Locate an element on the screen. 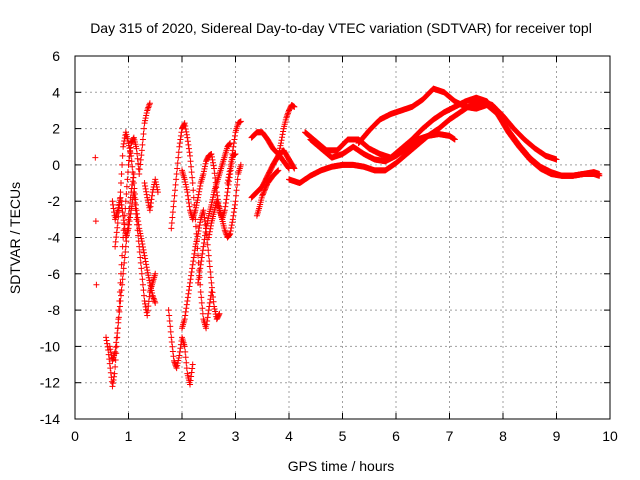  y-tick-labels: -14 -12 -10 -8 -6 -4 -2 0 2 4 6 is located at coordinates (50, 237).